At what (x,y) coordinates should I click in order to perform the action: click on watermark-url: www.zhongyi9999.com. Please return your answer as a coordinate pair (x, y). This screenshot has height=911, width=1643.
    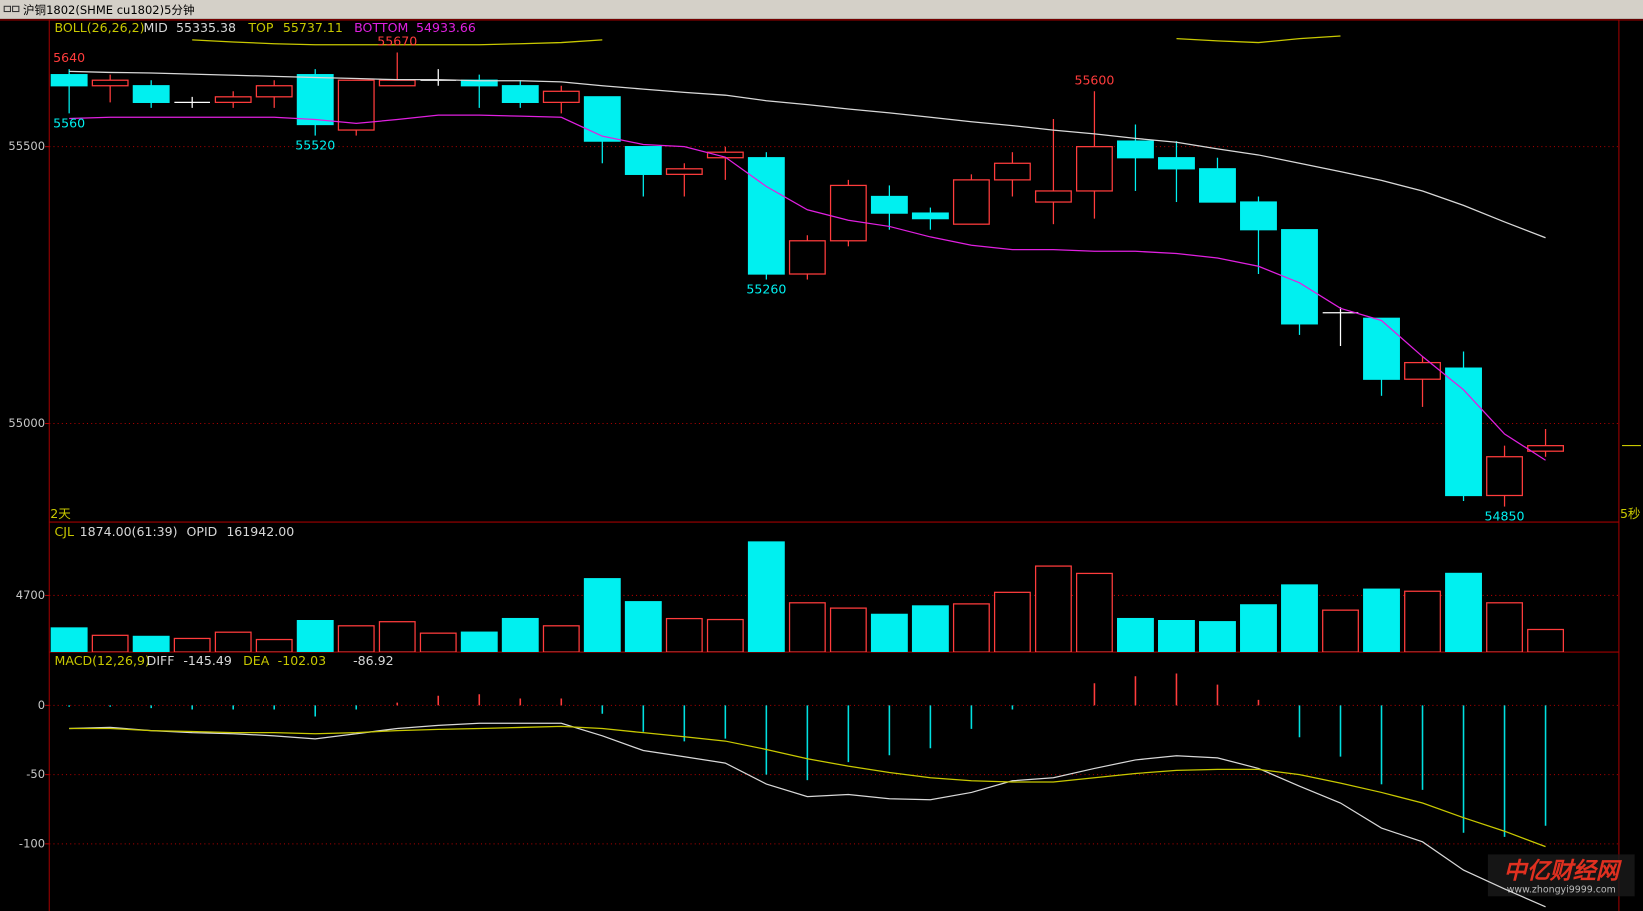
    Looking at the image, I should click on (1561, 890).